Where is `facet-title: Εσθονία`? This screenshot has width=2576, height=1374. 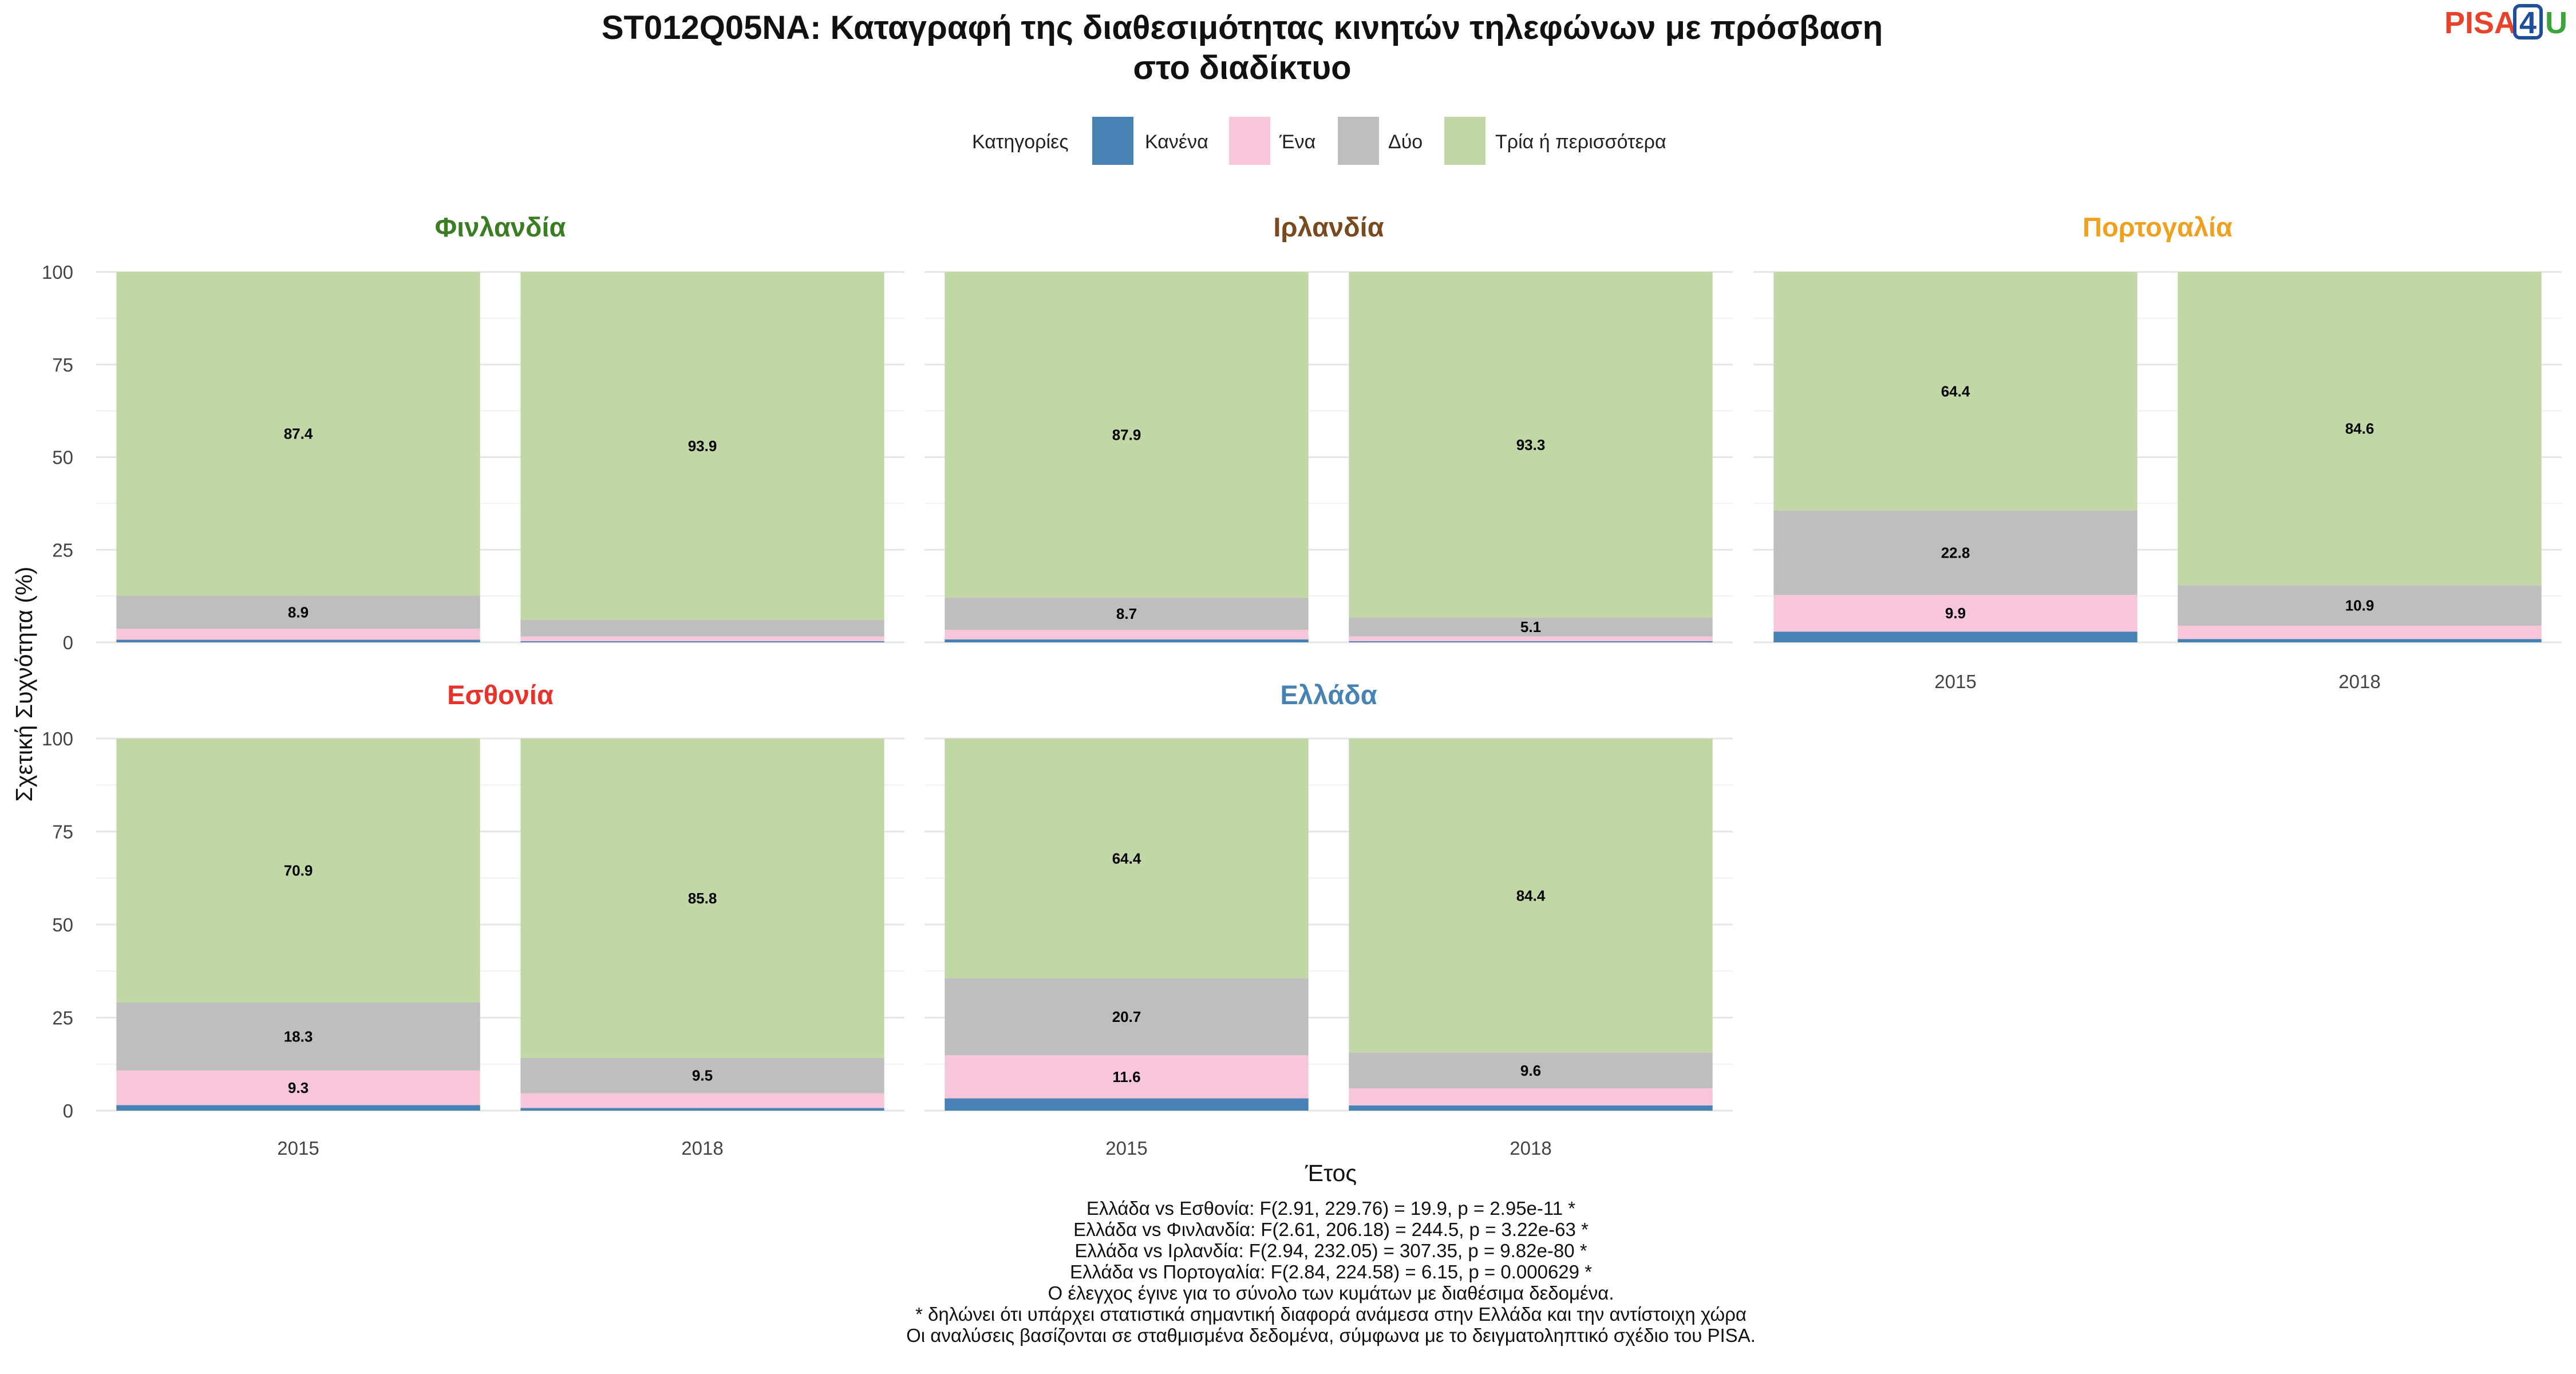
facet-title: Εσθονία is located at coordinates (500, 695).